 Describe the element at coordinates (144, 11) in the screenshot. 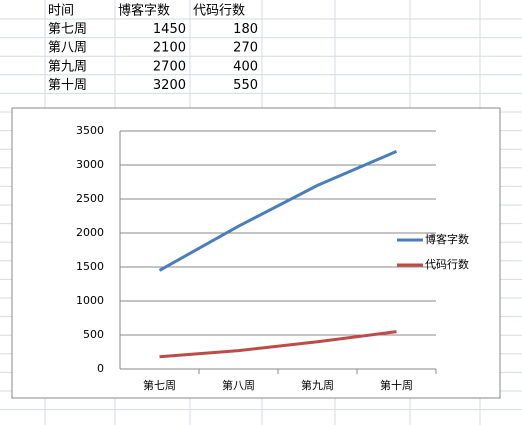

I see `header-cell: 博客字数` at that location.